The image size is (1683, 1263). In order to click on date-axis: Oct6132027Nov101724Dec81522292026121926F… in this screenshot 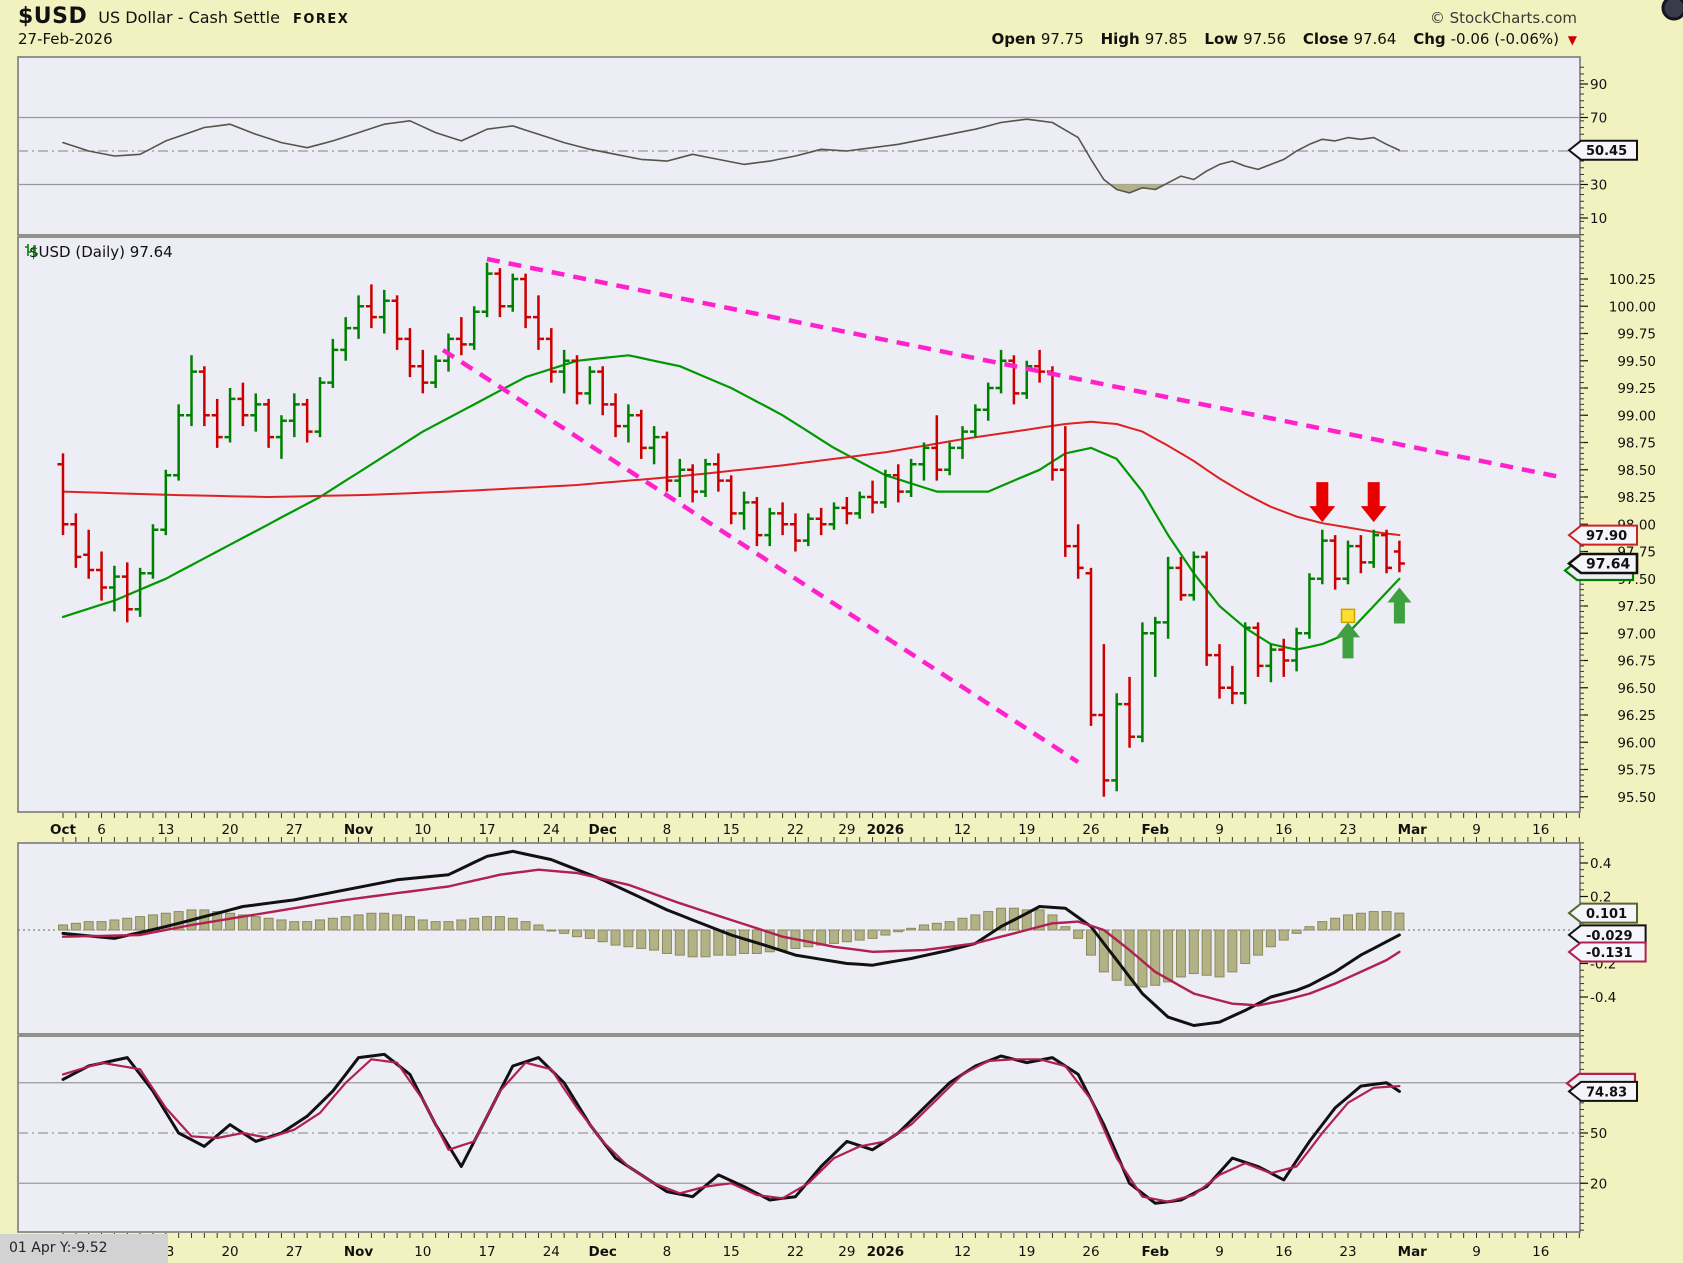, I will do `click(815, 1246)`.